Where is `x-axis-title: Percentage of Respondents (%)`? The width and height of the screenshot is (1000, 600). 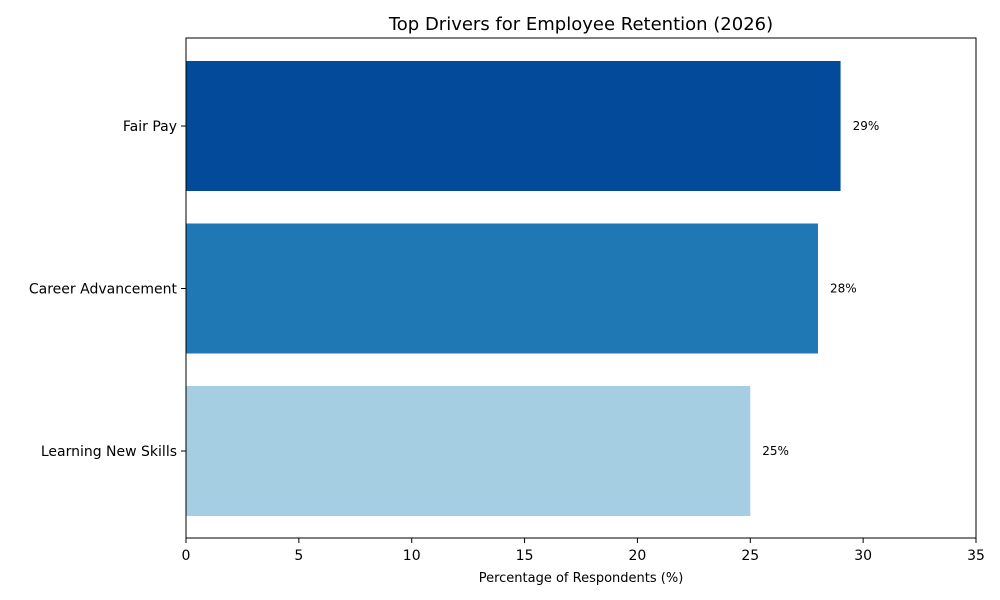
x-axis-title: Percentage of Respondents (%) is located at coordinates (581, 578).